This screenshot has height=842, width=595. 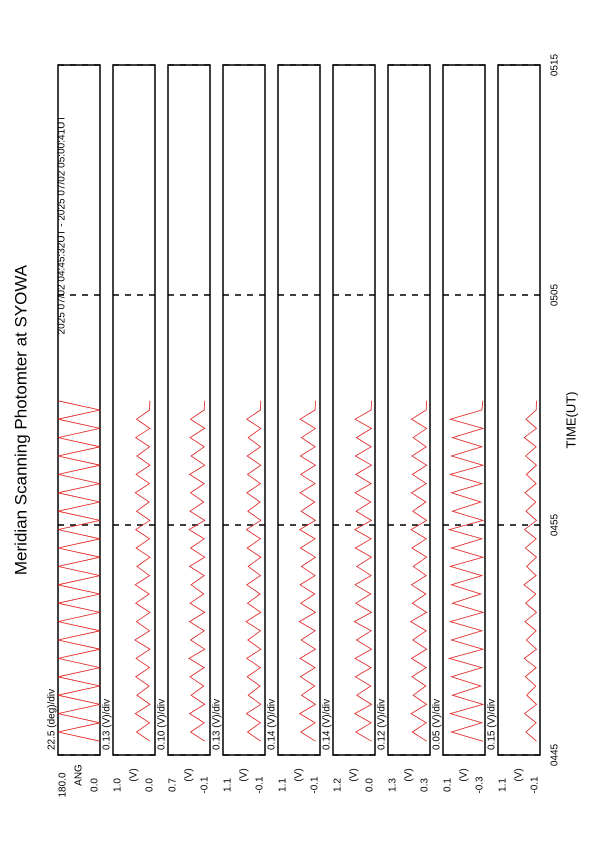 I want to click on scale-label: 0.15 (V)/div, so click(x=492, y=724).